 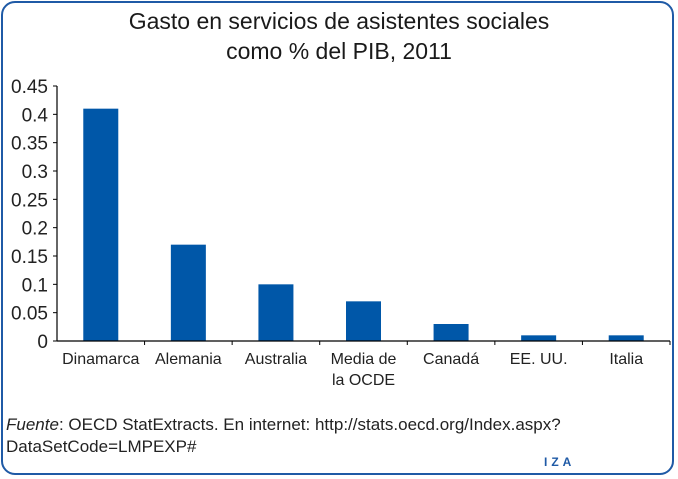 I want to click on iza-logo: IZA, so click(x=560, y=462).